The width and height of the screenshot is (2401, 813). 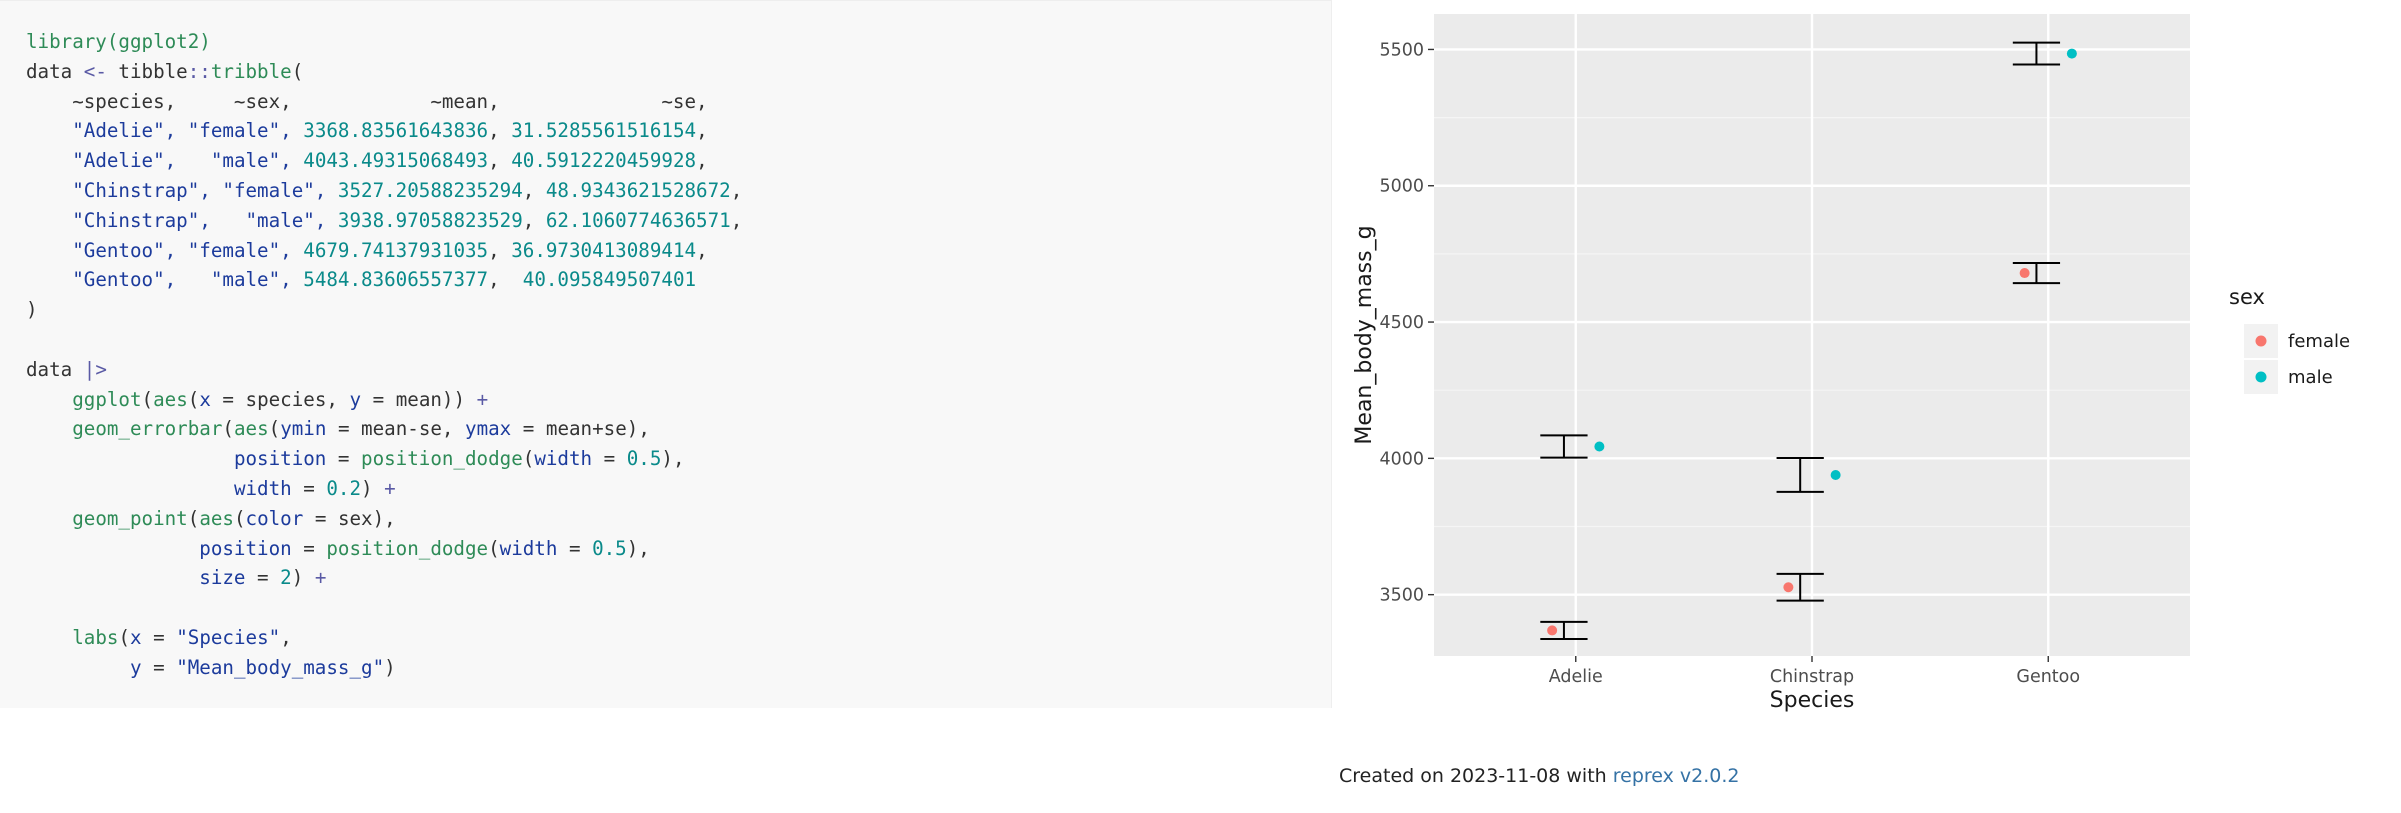 What do you see at coordinates (95, 637) in the screenshot?
I see `code-token: labs` at bounding box center [95, 637].